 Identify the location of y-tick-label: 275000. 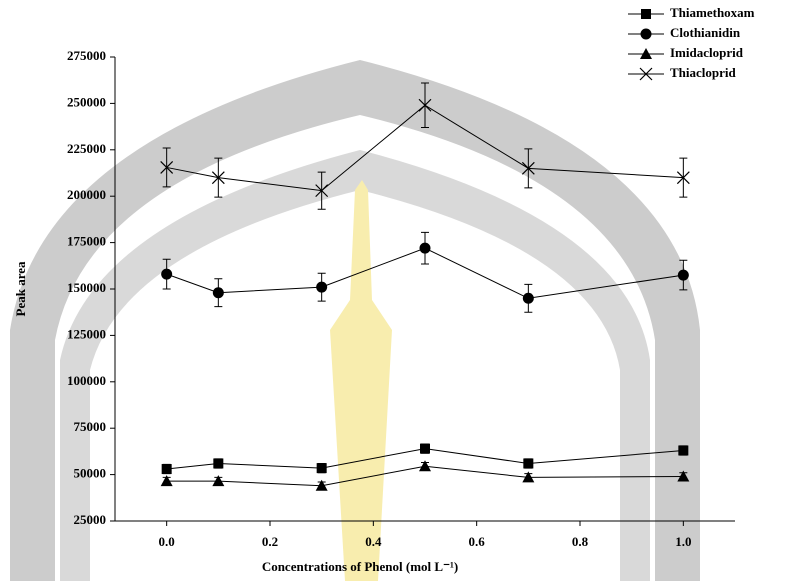
(86, 55).